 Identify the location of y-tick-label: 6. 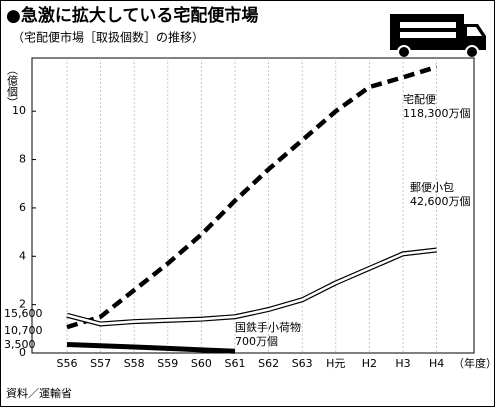
(22, 207).